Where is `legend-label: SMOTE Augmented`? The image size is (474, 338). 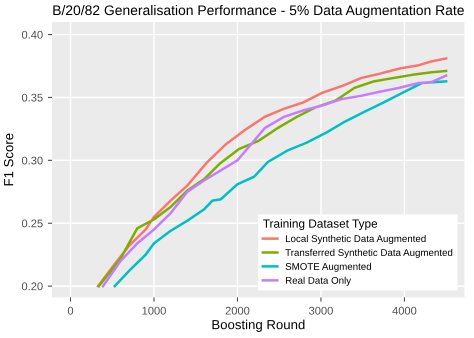
legend-label: SMOTE Augmented is located at coordinates (328, 267).